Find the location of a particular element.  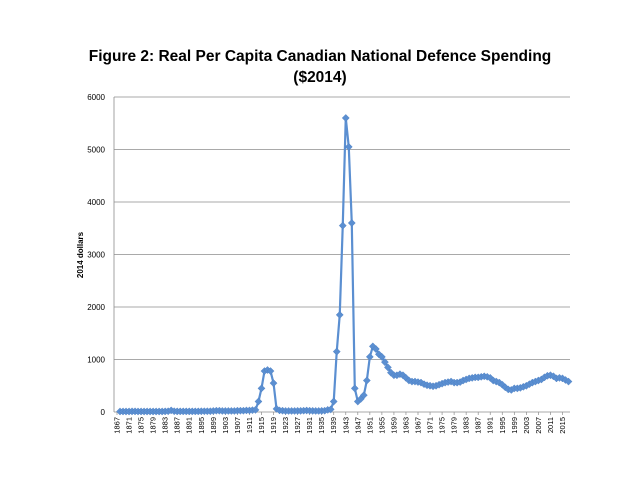

y-tick-label: 6000 is located at coordinates (96, 97).